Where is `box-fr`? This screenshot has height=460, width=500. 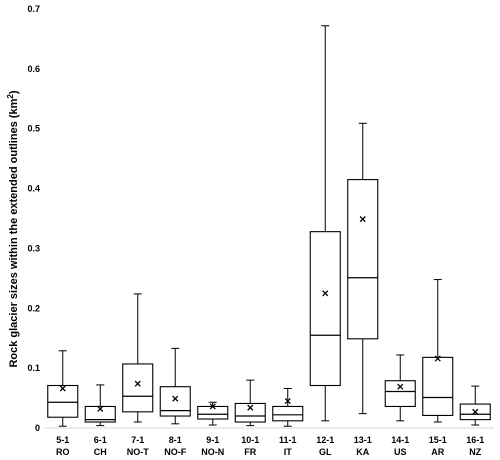 box-fr is located at coordinates (250, 403).